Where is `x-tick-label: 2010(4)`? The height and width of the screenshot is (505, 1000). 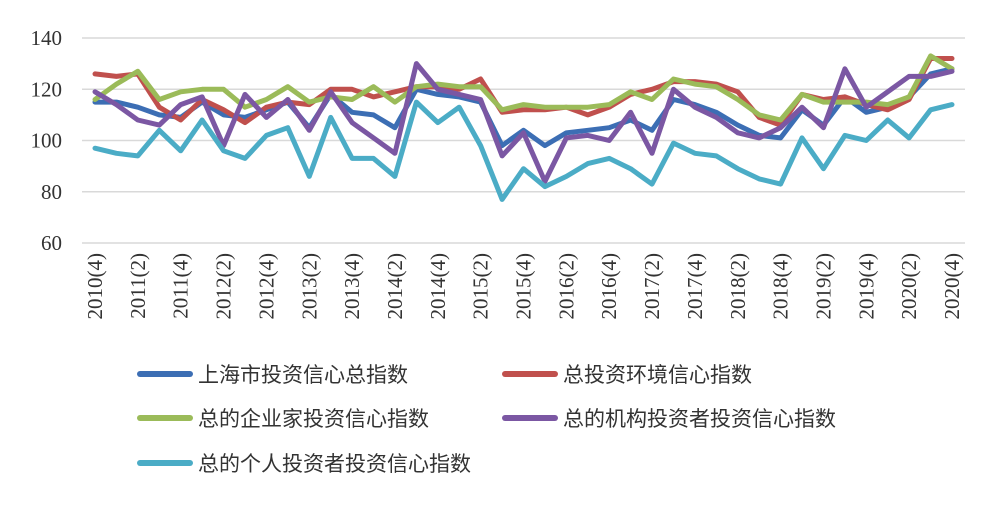 x-tick-label: 2010(4) is located at coordinates (95, 286).